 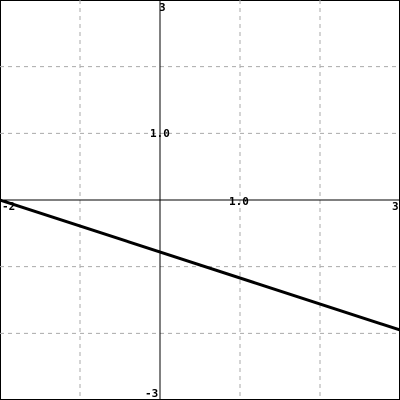 What do you see at coordinates (151, 393) in the screenshot?
I see `y-min-label: -3` at bounding box center [151, 393].